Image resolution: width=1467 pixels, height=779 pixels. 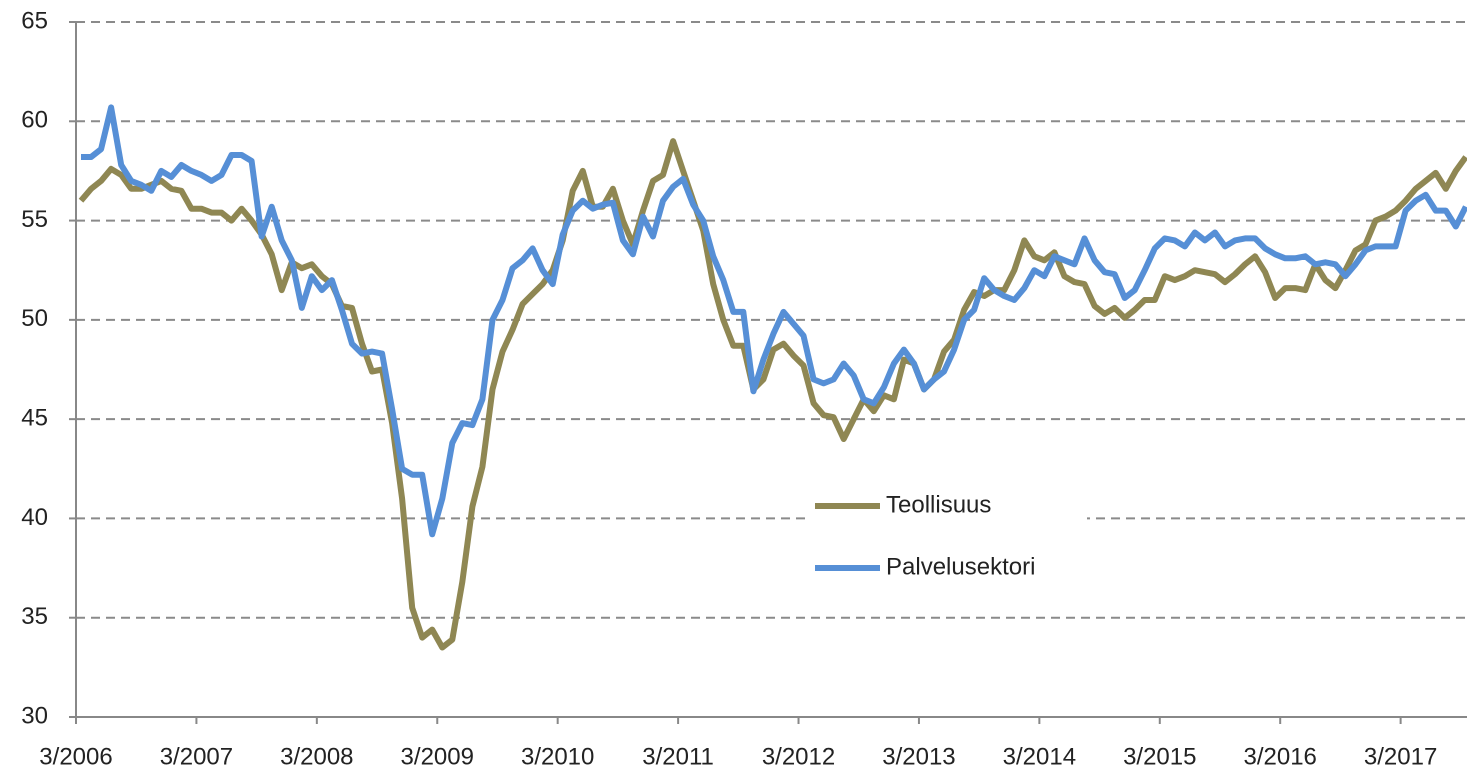 What do you see at coordinates (798, 756) in the screenshot?
I see `x-tick-label: 3/2012` at bounding box center [798, 756].